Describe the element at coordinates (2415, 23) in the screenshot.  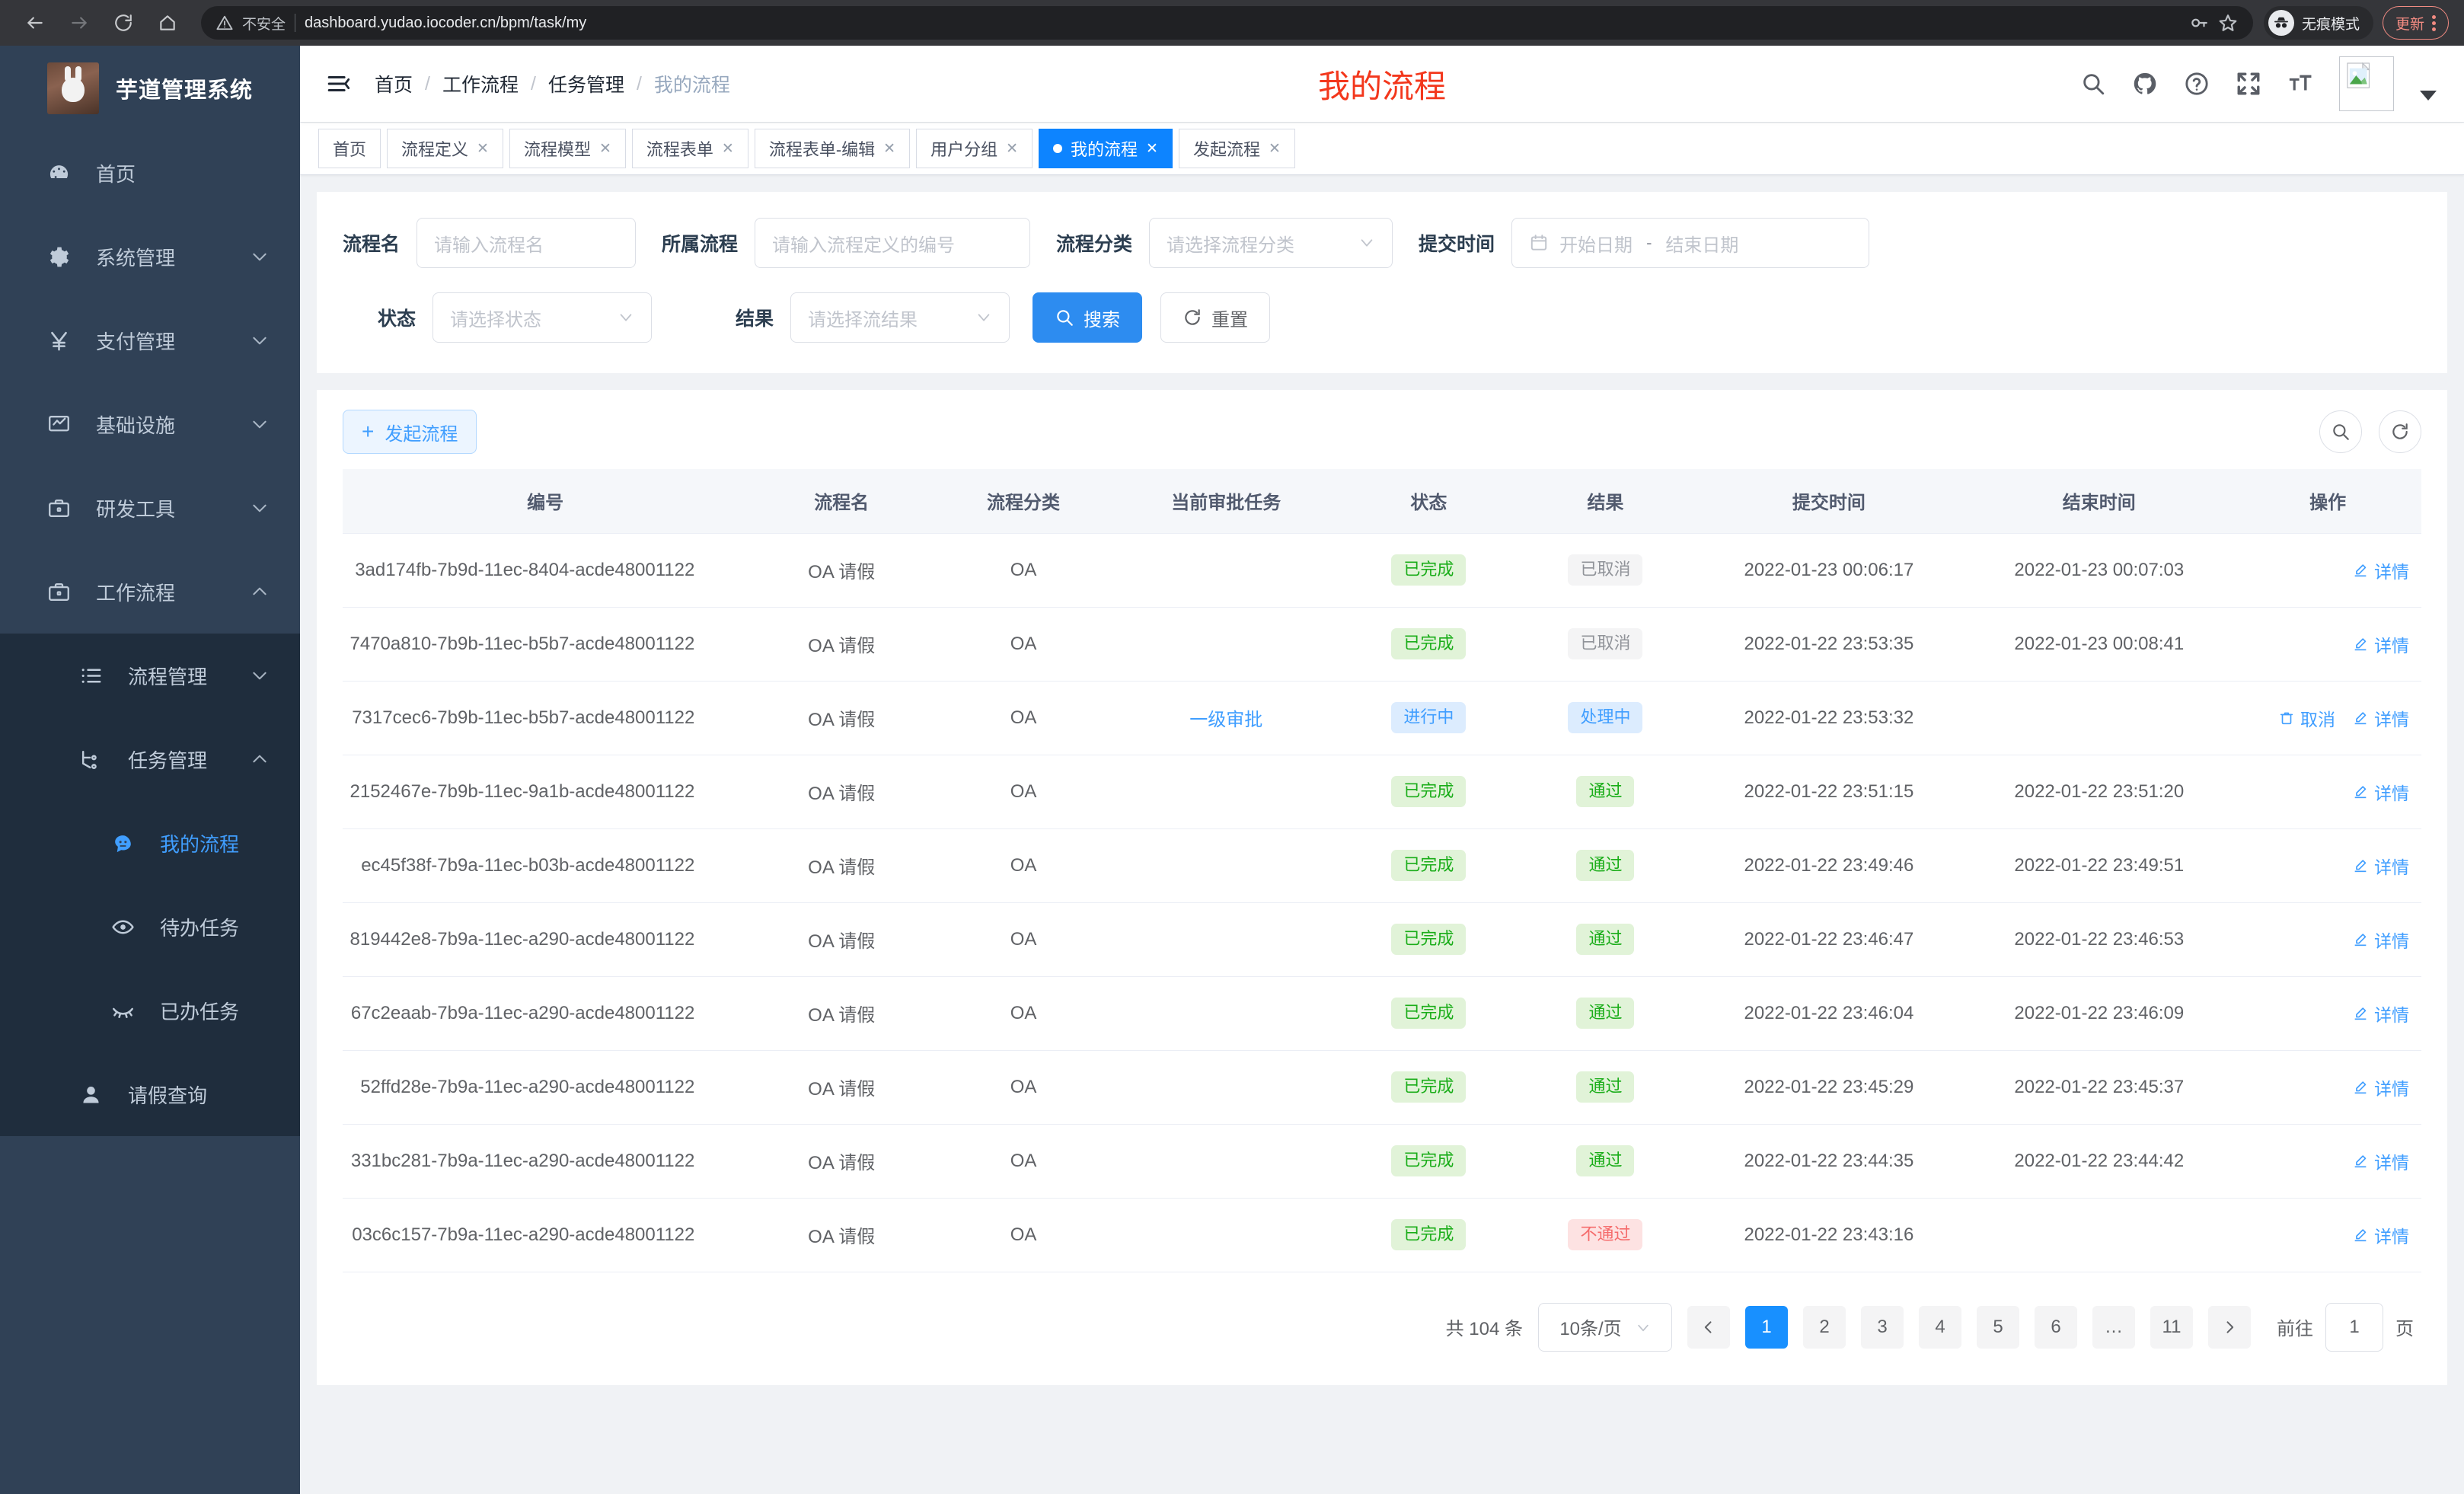
I see `update-button: 更新` at that location.